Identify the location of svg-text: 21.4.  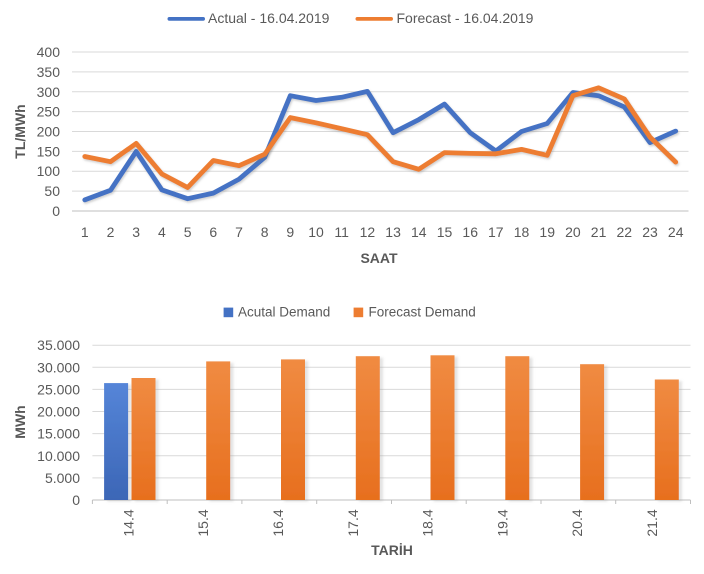
(652, 522).